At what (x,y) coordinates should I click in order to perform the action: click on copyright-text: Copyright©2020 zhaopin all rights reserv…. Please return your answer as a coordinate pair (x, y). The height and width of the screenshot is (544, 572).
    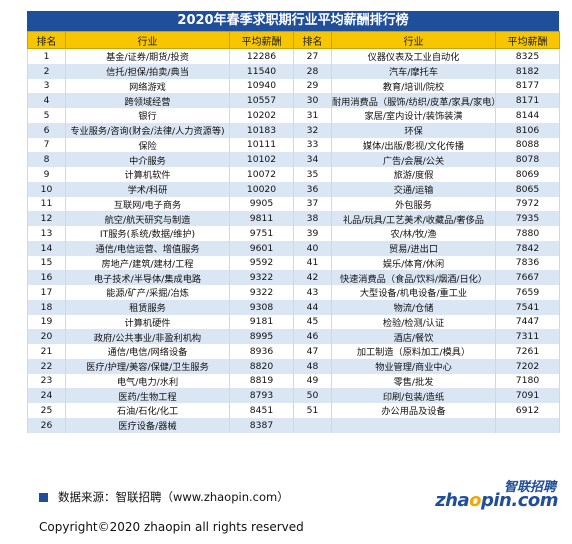
    Looking at the image, I should click on (171, 527).